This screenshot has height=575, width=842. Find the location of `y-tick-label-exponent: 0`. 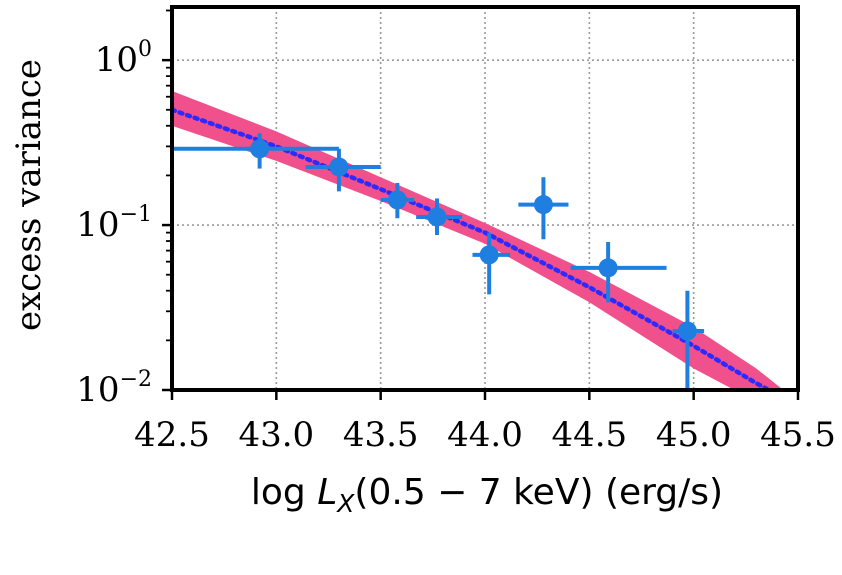

y-tick-label-exponent: 0 is located at coordinates (145, 49).